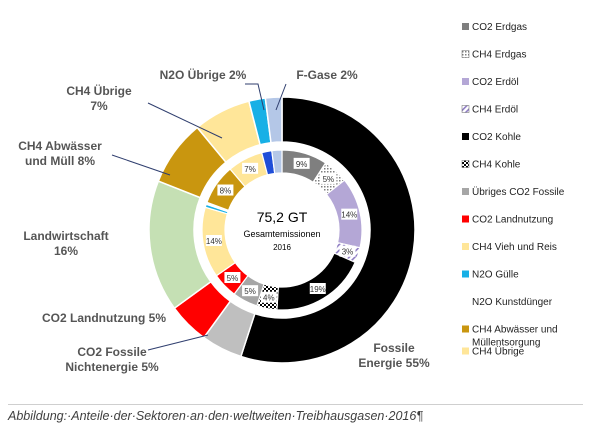 This screenshot has height=431, width=589. I want to click on outer-label-fossile-energie: Fossile Energie 55%, so click(394, 355).